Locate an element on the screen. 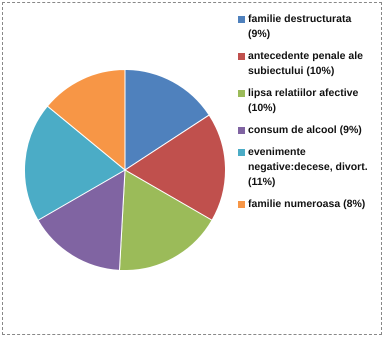  legend-label: antecedente penale ale subiectului (10%) is located at coordinates (306, 64).